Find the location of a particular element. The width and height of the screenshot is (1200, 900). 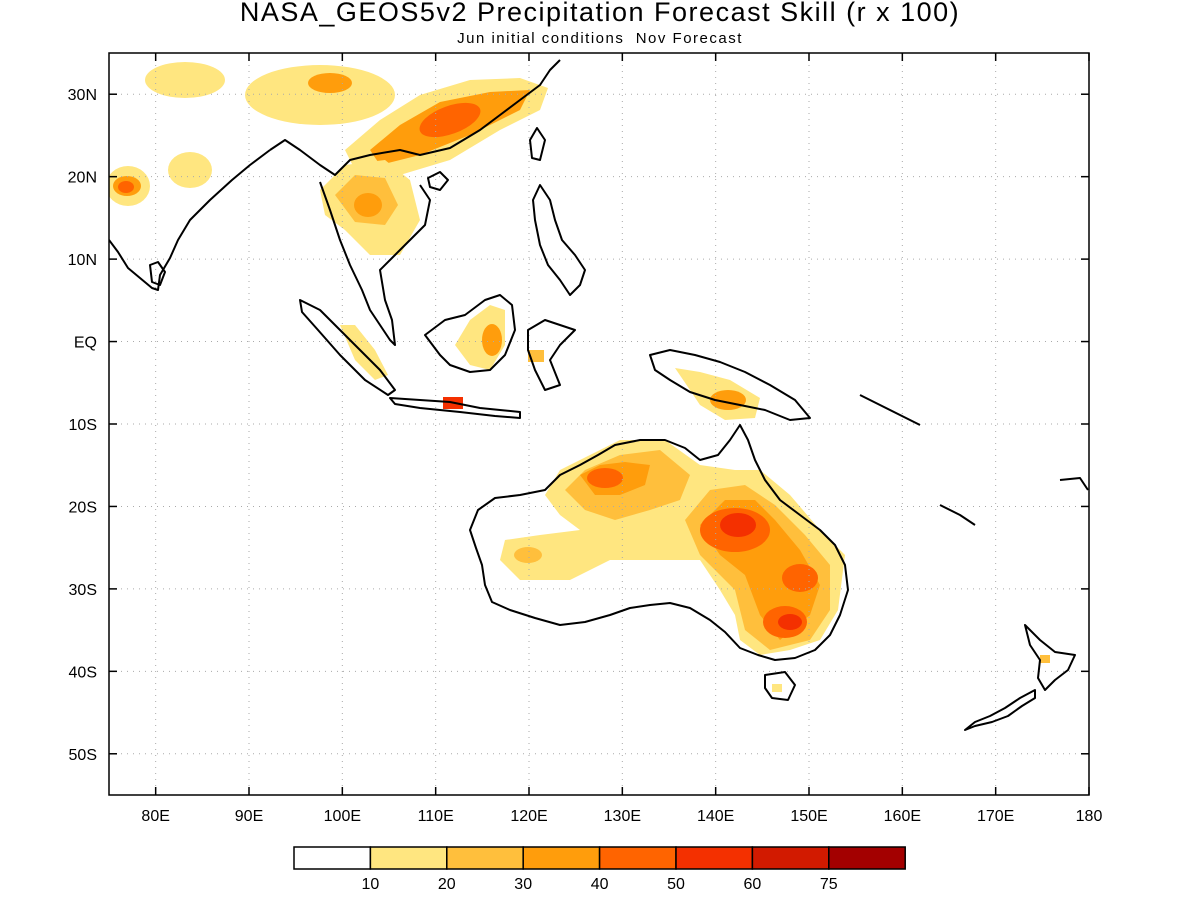

x-tick-label: 110E is located at coordinates (436, 816).